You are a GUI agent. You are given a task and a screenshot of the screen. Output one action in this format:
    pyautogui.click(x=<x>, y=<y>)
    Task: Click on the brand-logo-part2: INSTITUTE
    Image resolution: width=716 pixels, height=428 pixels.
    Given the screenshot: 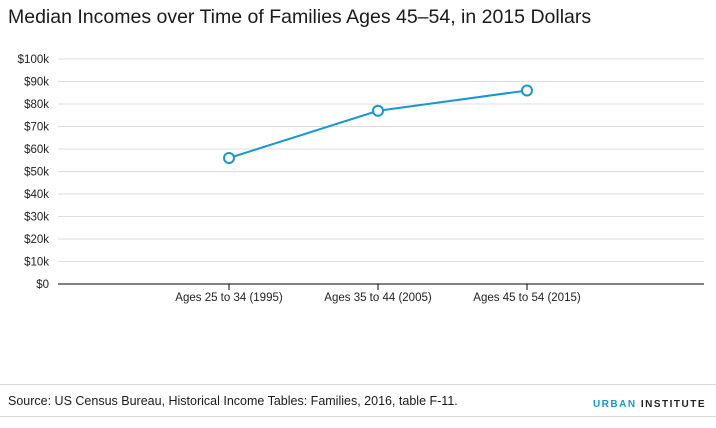 What is the action you would take?
    pyautogui.click(x=673, y=404)
    